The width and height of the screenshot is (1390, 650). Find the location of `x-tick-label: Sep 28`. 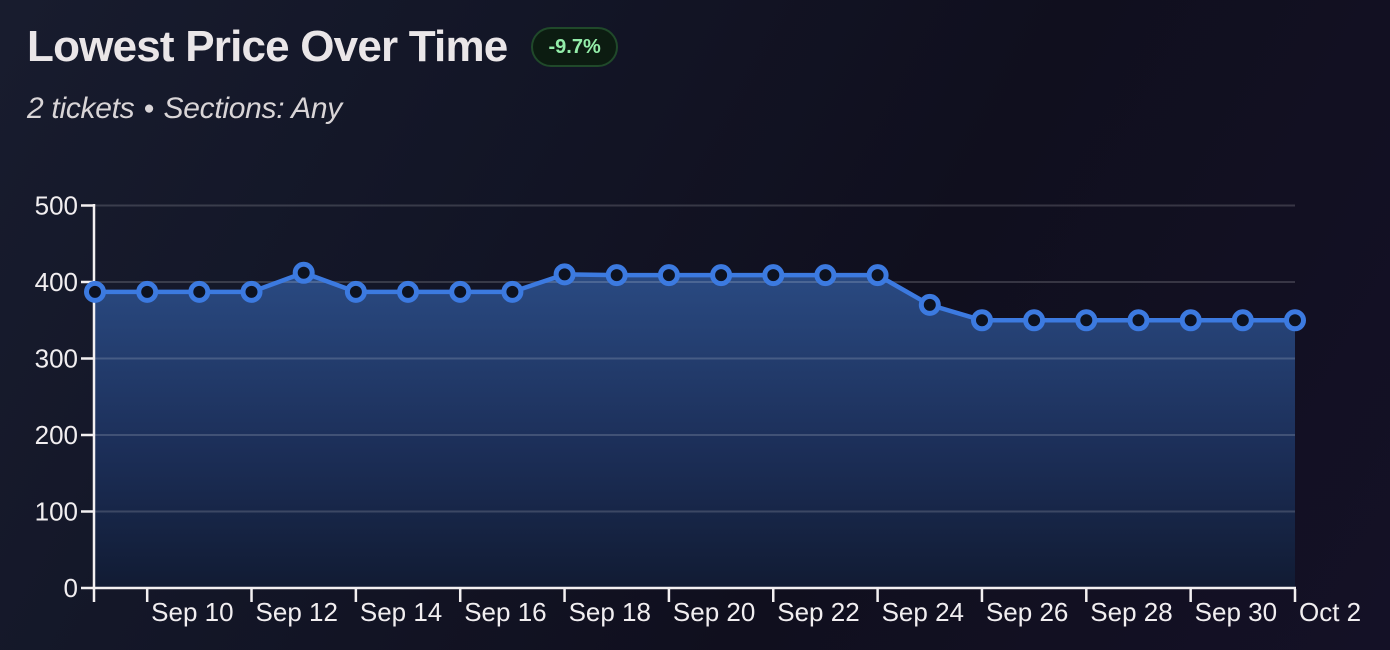

x-tick-label: Sep 28 is located at coordinates (1131, 612).